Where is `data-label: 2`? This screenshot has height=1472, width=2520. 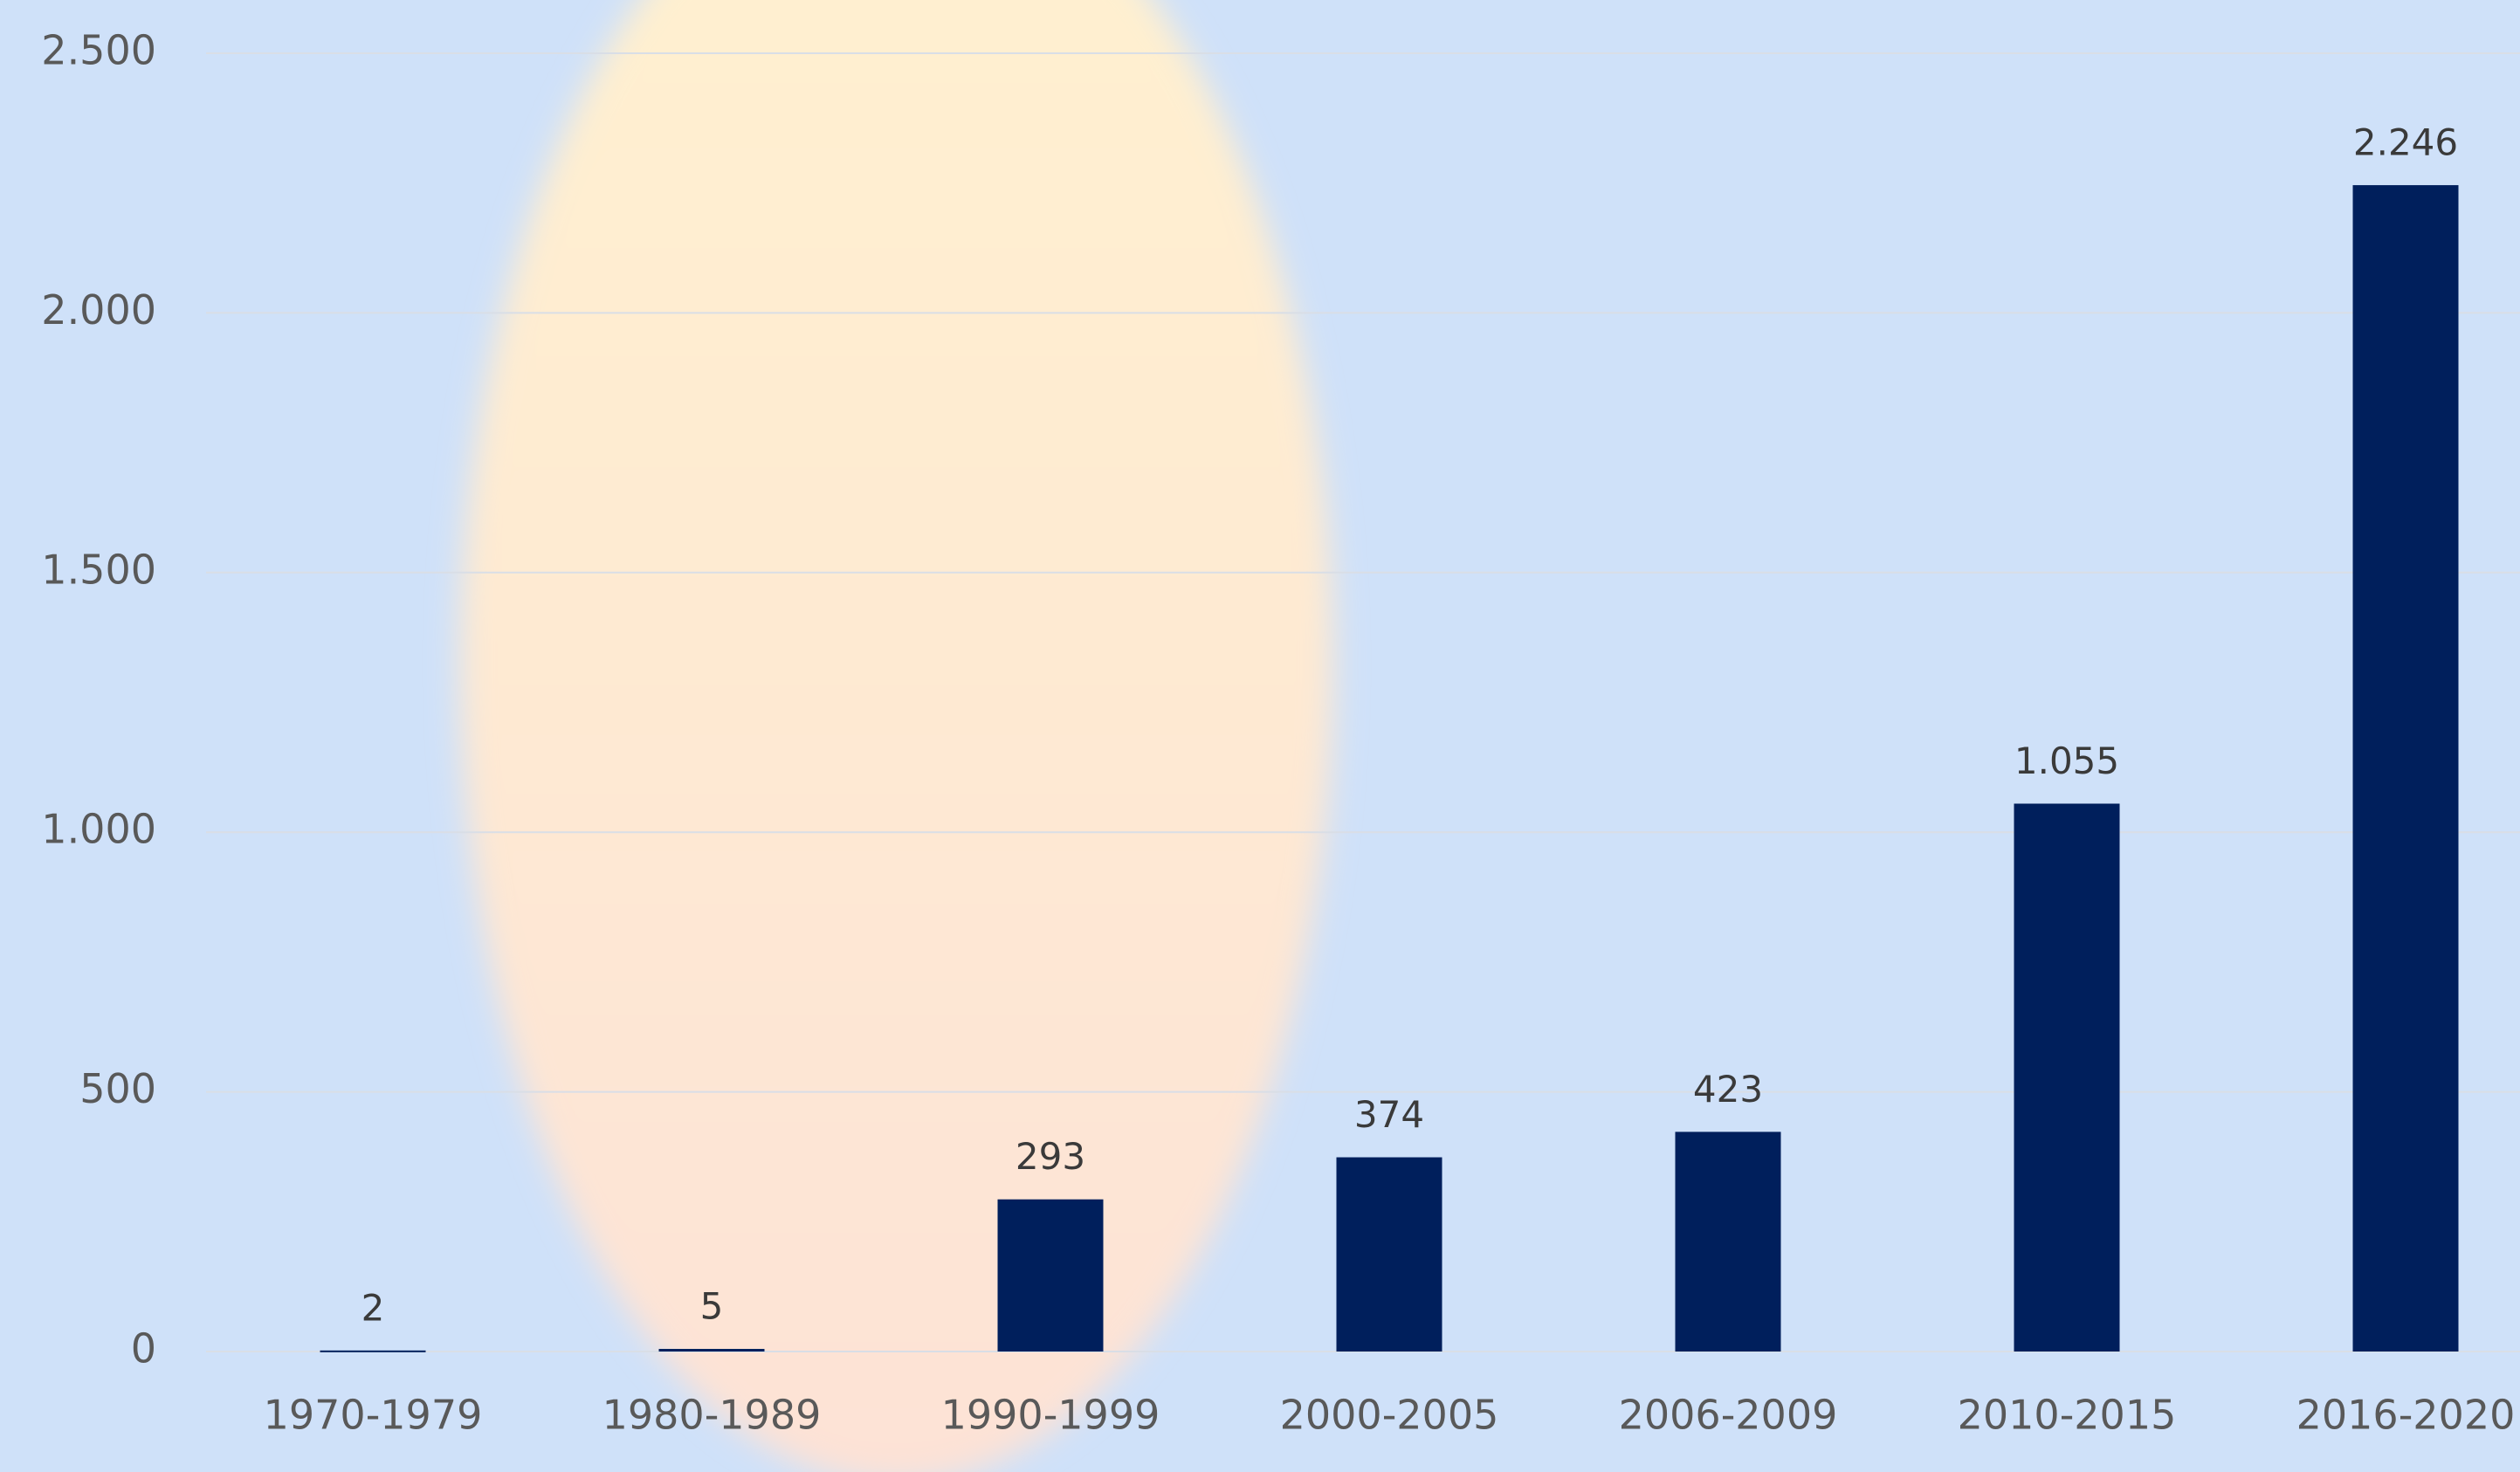
data-label: 2 is located at coordinates (373, 1307).